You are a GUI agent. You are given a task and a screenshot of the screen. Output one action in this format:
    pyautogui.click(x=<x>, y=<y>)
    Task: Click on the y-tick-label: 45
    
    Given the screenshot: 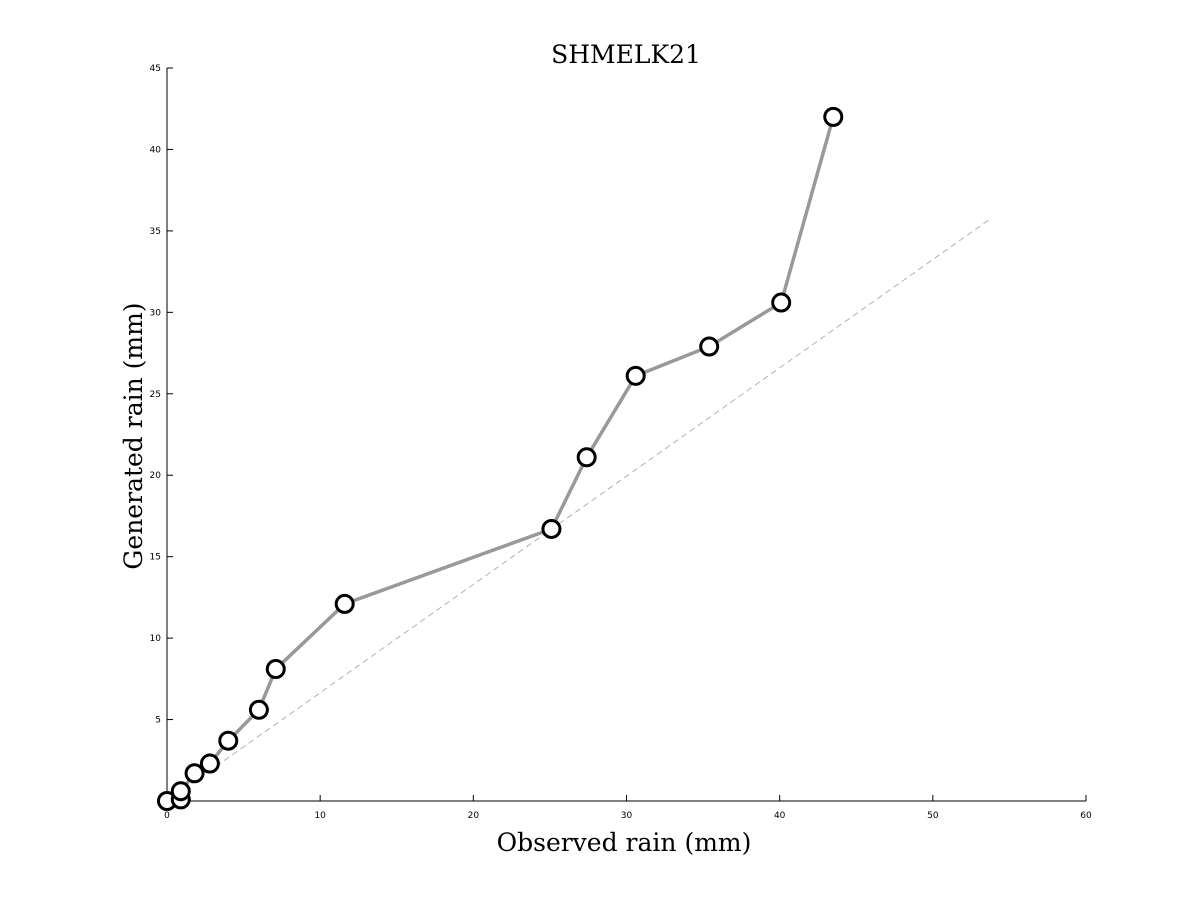 What is the action you would take?
    pyautogui.click(x=155, y=69)
    